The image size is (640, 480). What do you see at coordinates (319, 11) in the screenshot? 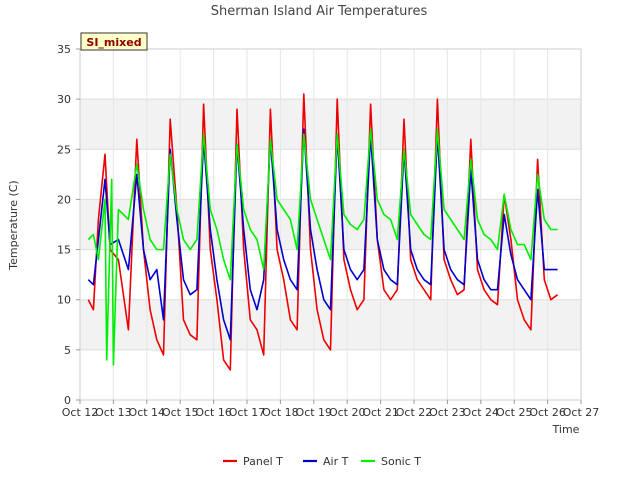
I see `chart-title: Sherman Island Air Temperatures` at bounding box center [319, 11].